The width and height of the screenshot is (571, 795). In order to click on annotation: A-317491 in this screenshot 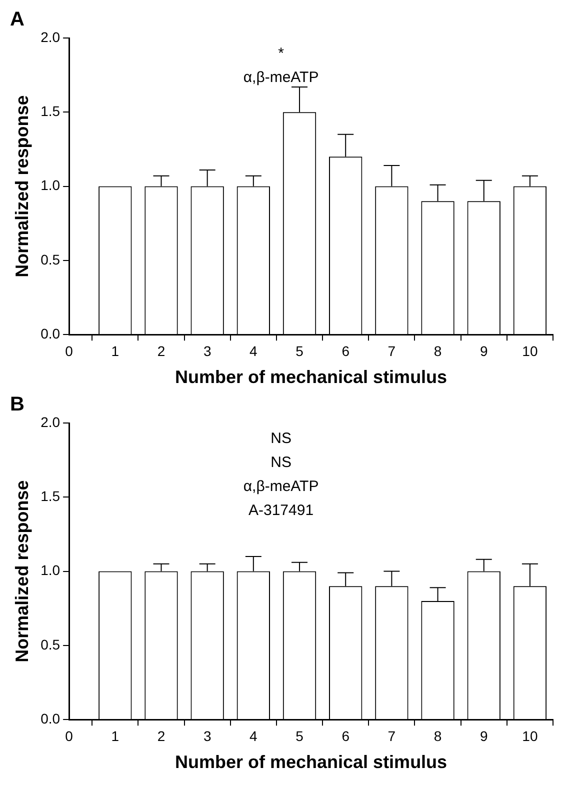, I will do `click(281, 511)`.